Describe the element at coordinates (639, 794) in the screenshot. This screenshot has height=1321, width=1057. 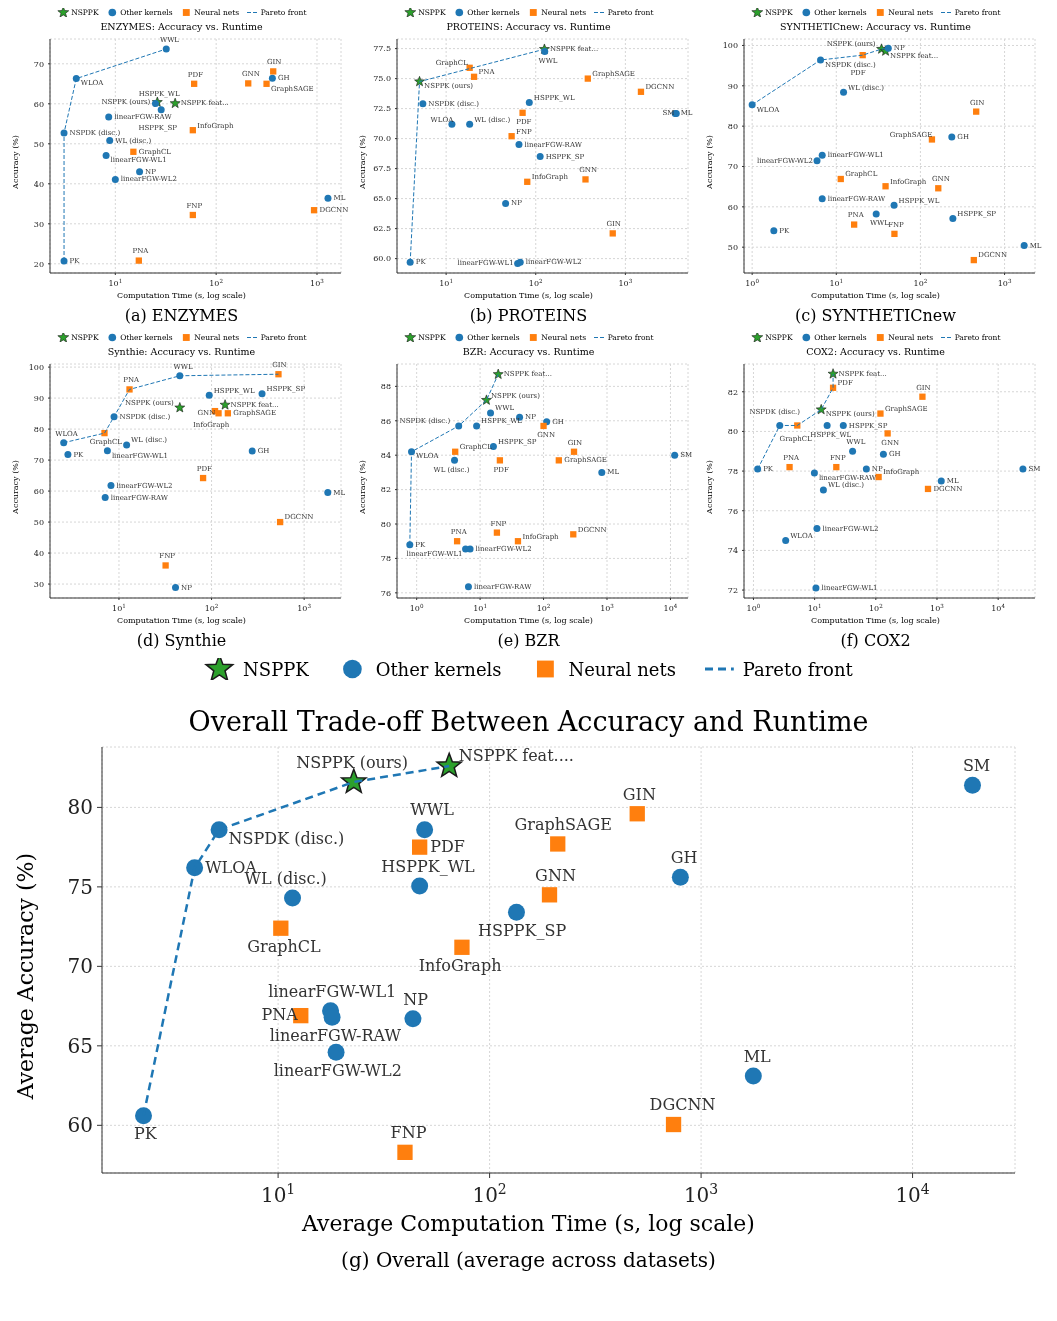
I see `annotation: GIN` at that location.